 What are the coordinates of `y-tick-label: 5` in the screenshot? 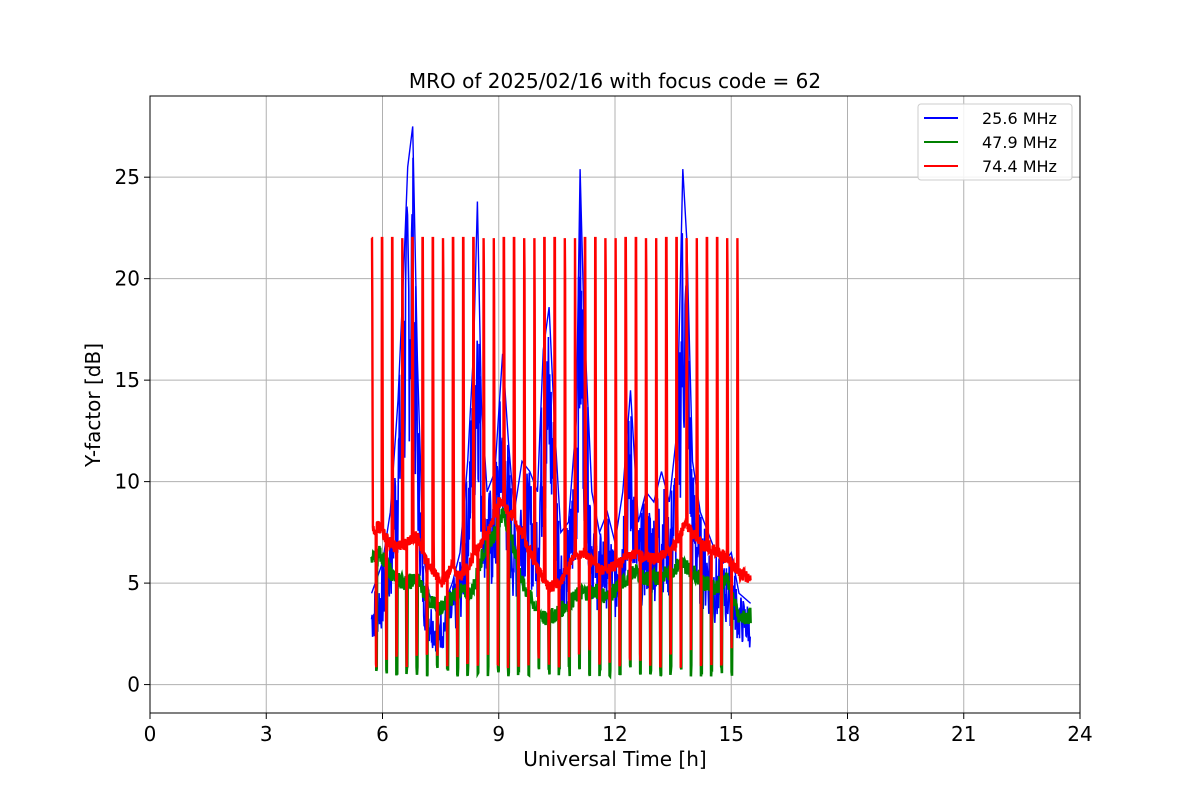 It's located at (133, 583).